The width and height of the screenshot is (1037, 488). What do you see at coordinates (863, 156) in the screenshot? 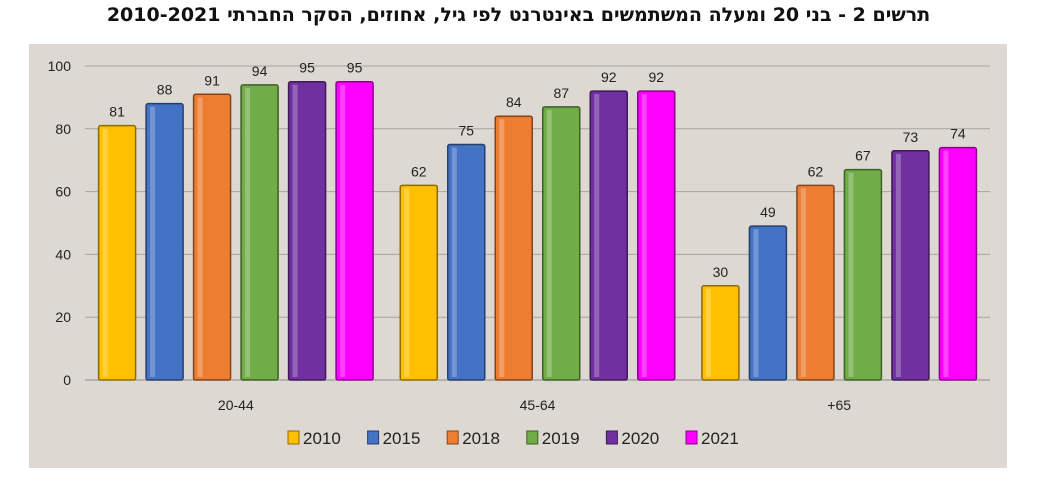
I see `data-label: 67` at bounding box center [863, 156].